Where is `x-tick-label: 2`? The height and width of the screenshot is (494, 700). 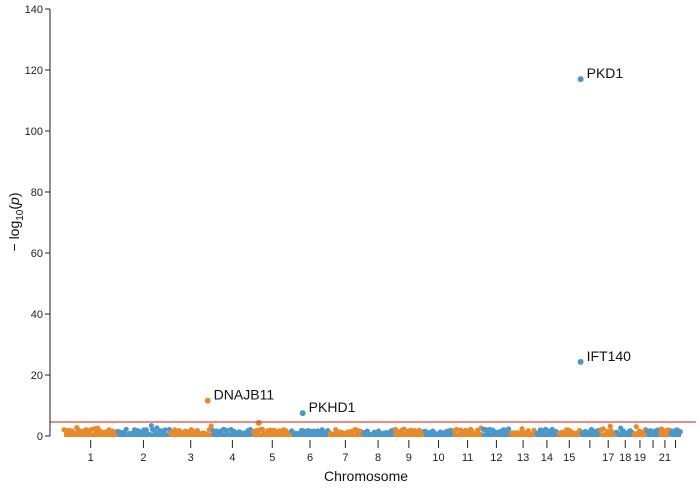
x-tick-label: 2 is located at coordinates (143, 458).